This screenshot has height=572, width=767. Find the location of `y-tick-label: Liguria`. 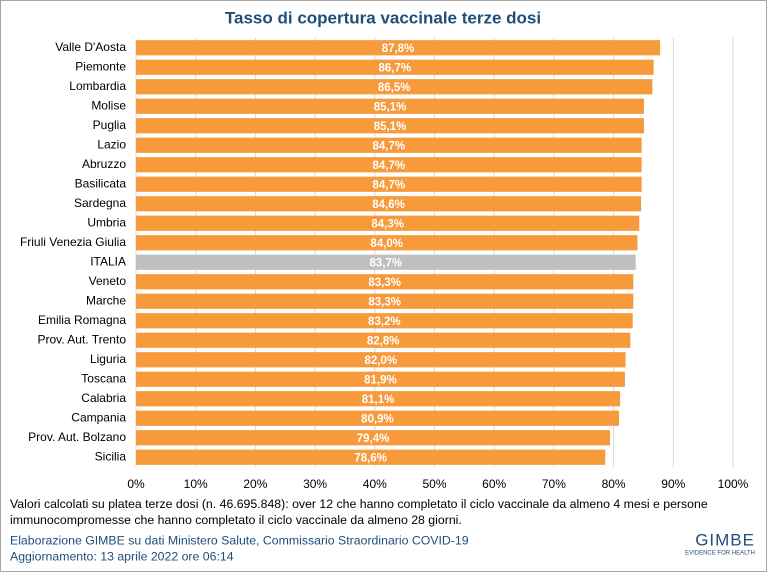

y-tick-label: Liguria is located at coordinates (108, 359).